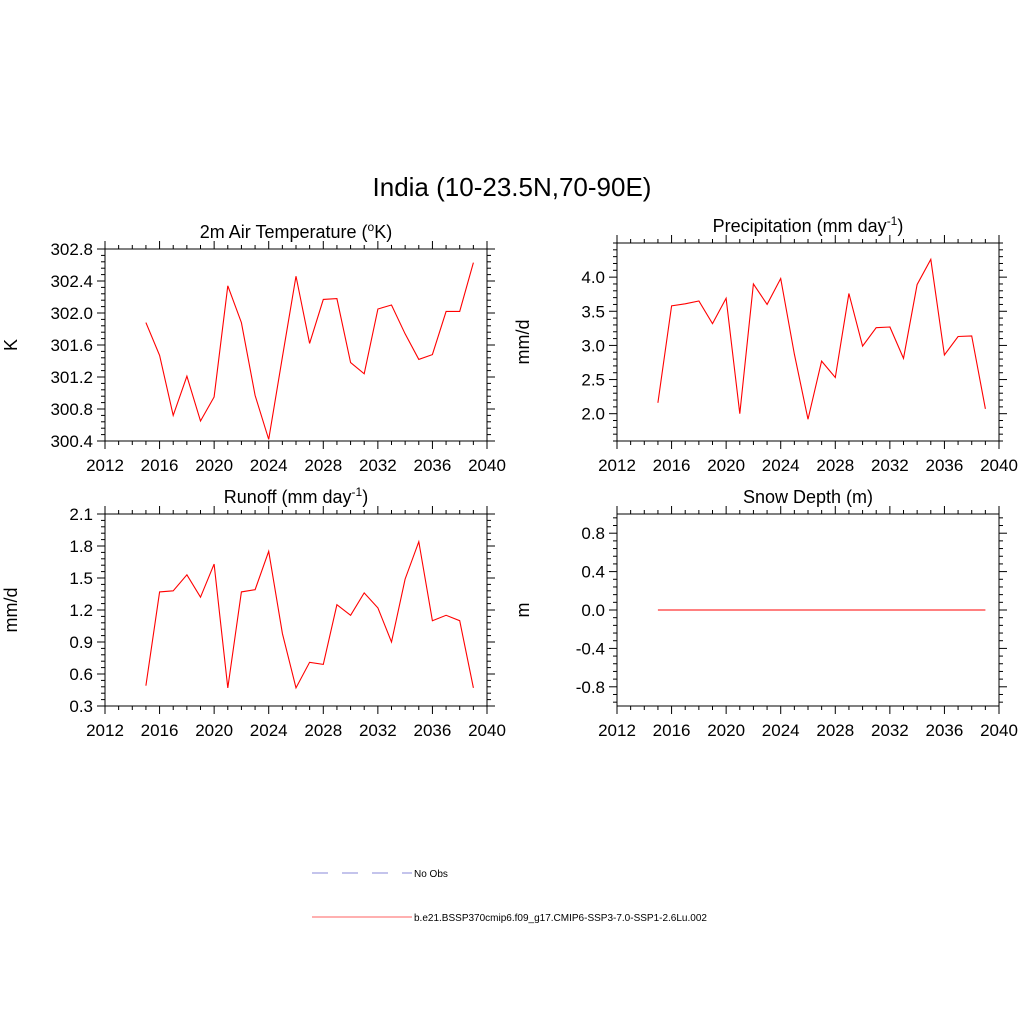 The width and height of the screenshot is (1024, 1024). Describe the element at coordinates (593, 277) in the screenshot. I see `precipitation-ytick-label: 4.0` at that location.